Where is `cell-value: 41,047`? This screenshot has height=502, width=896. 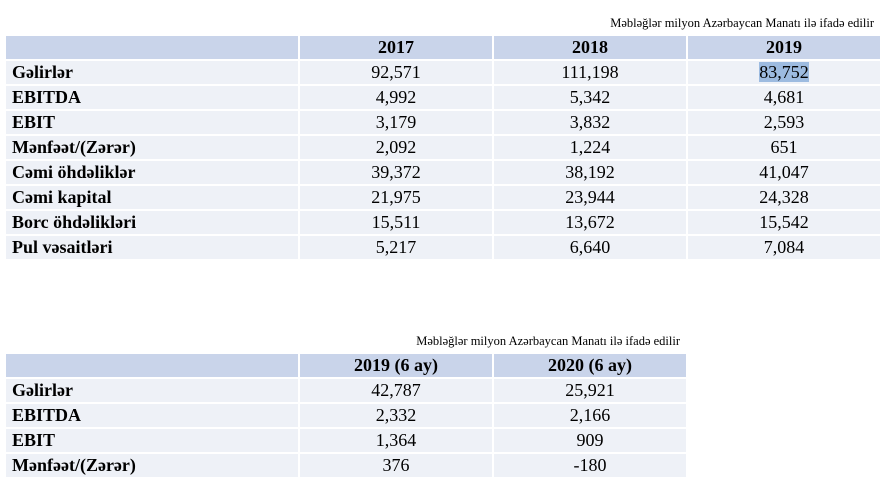 cell-value: 41,047 is located at coordinates (784, 172).